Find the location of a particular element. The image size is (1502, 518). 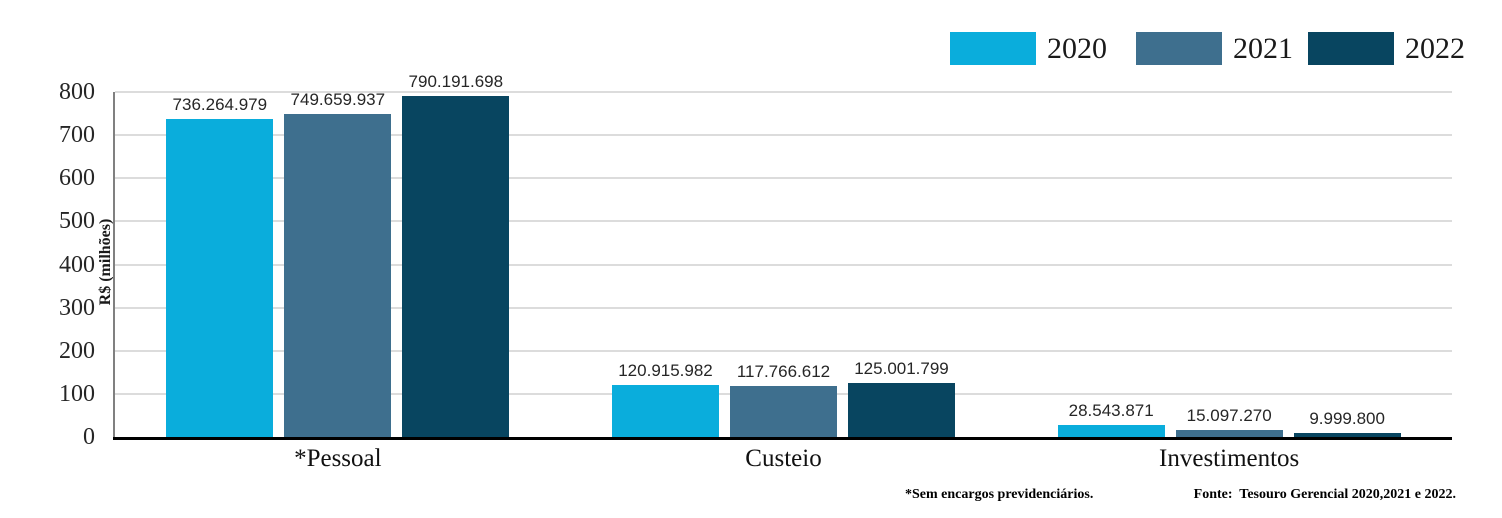

y-tick-label-600: 600 is located at coordinates (77, 178).